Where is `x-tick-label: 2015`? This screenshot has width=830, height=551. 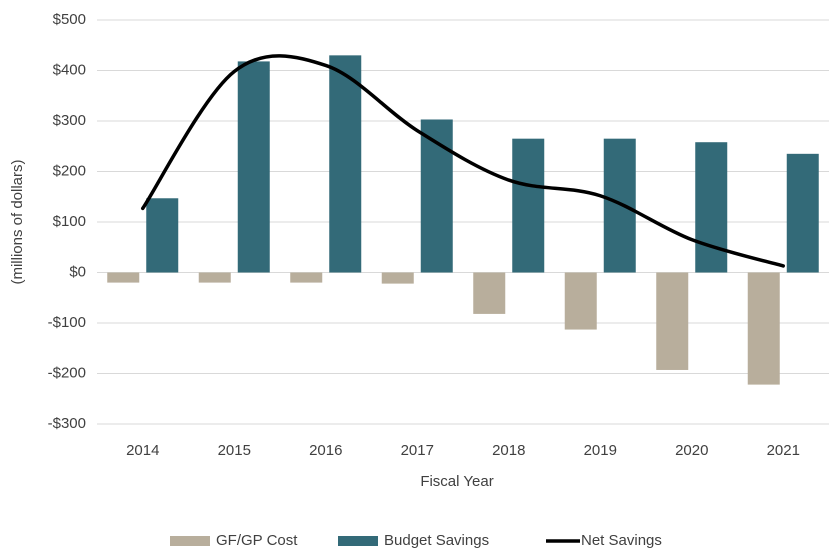 x-tick-label: 2015 is located at coordinates (234, 450).